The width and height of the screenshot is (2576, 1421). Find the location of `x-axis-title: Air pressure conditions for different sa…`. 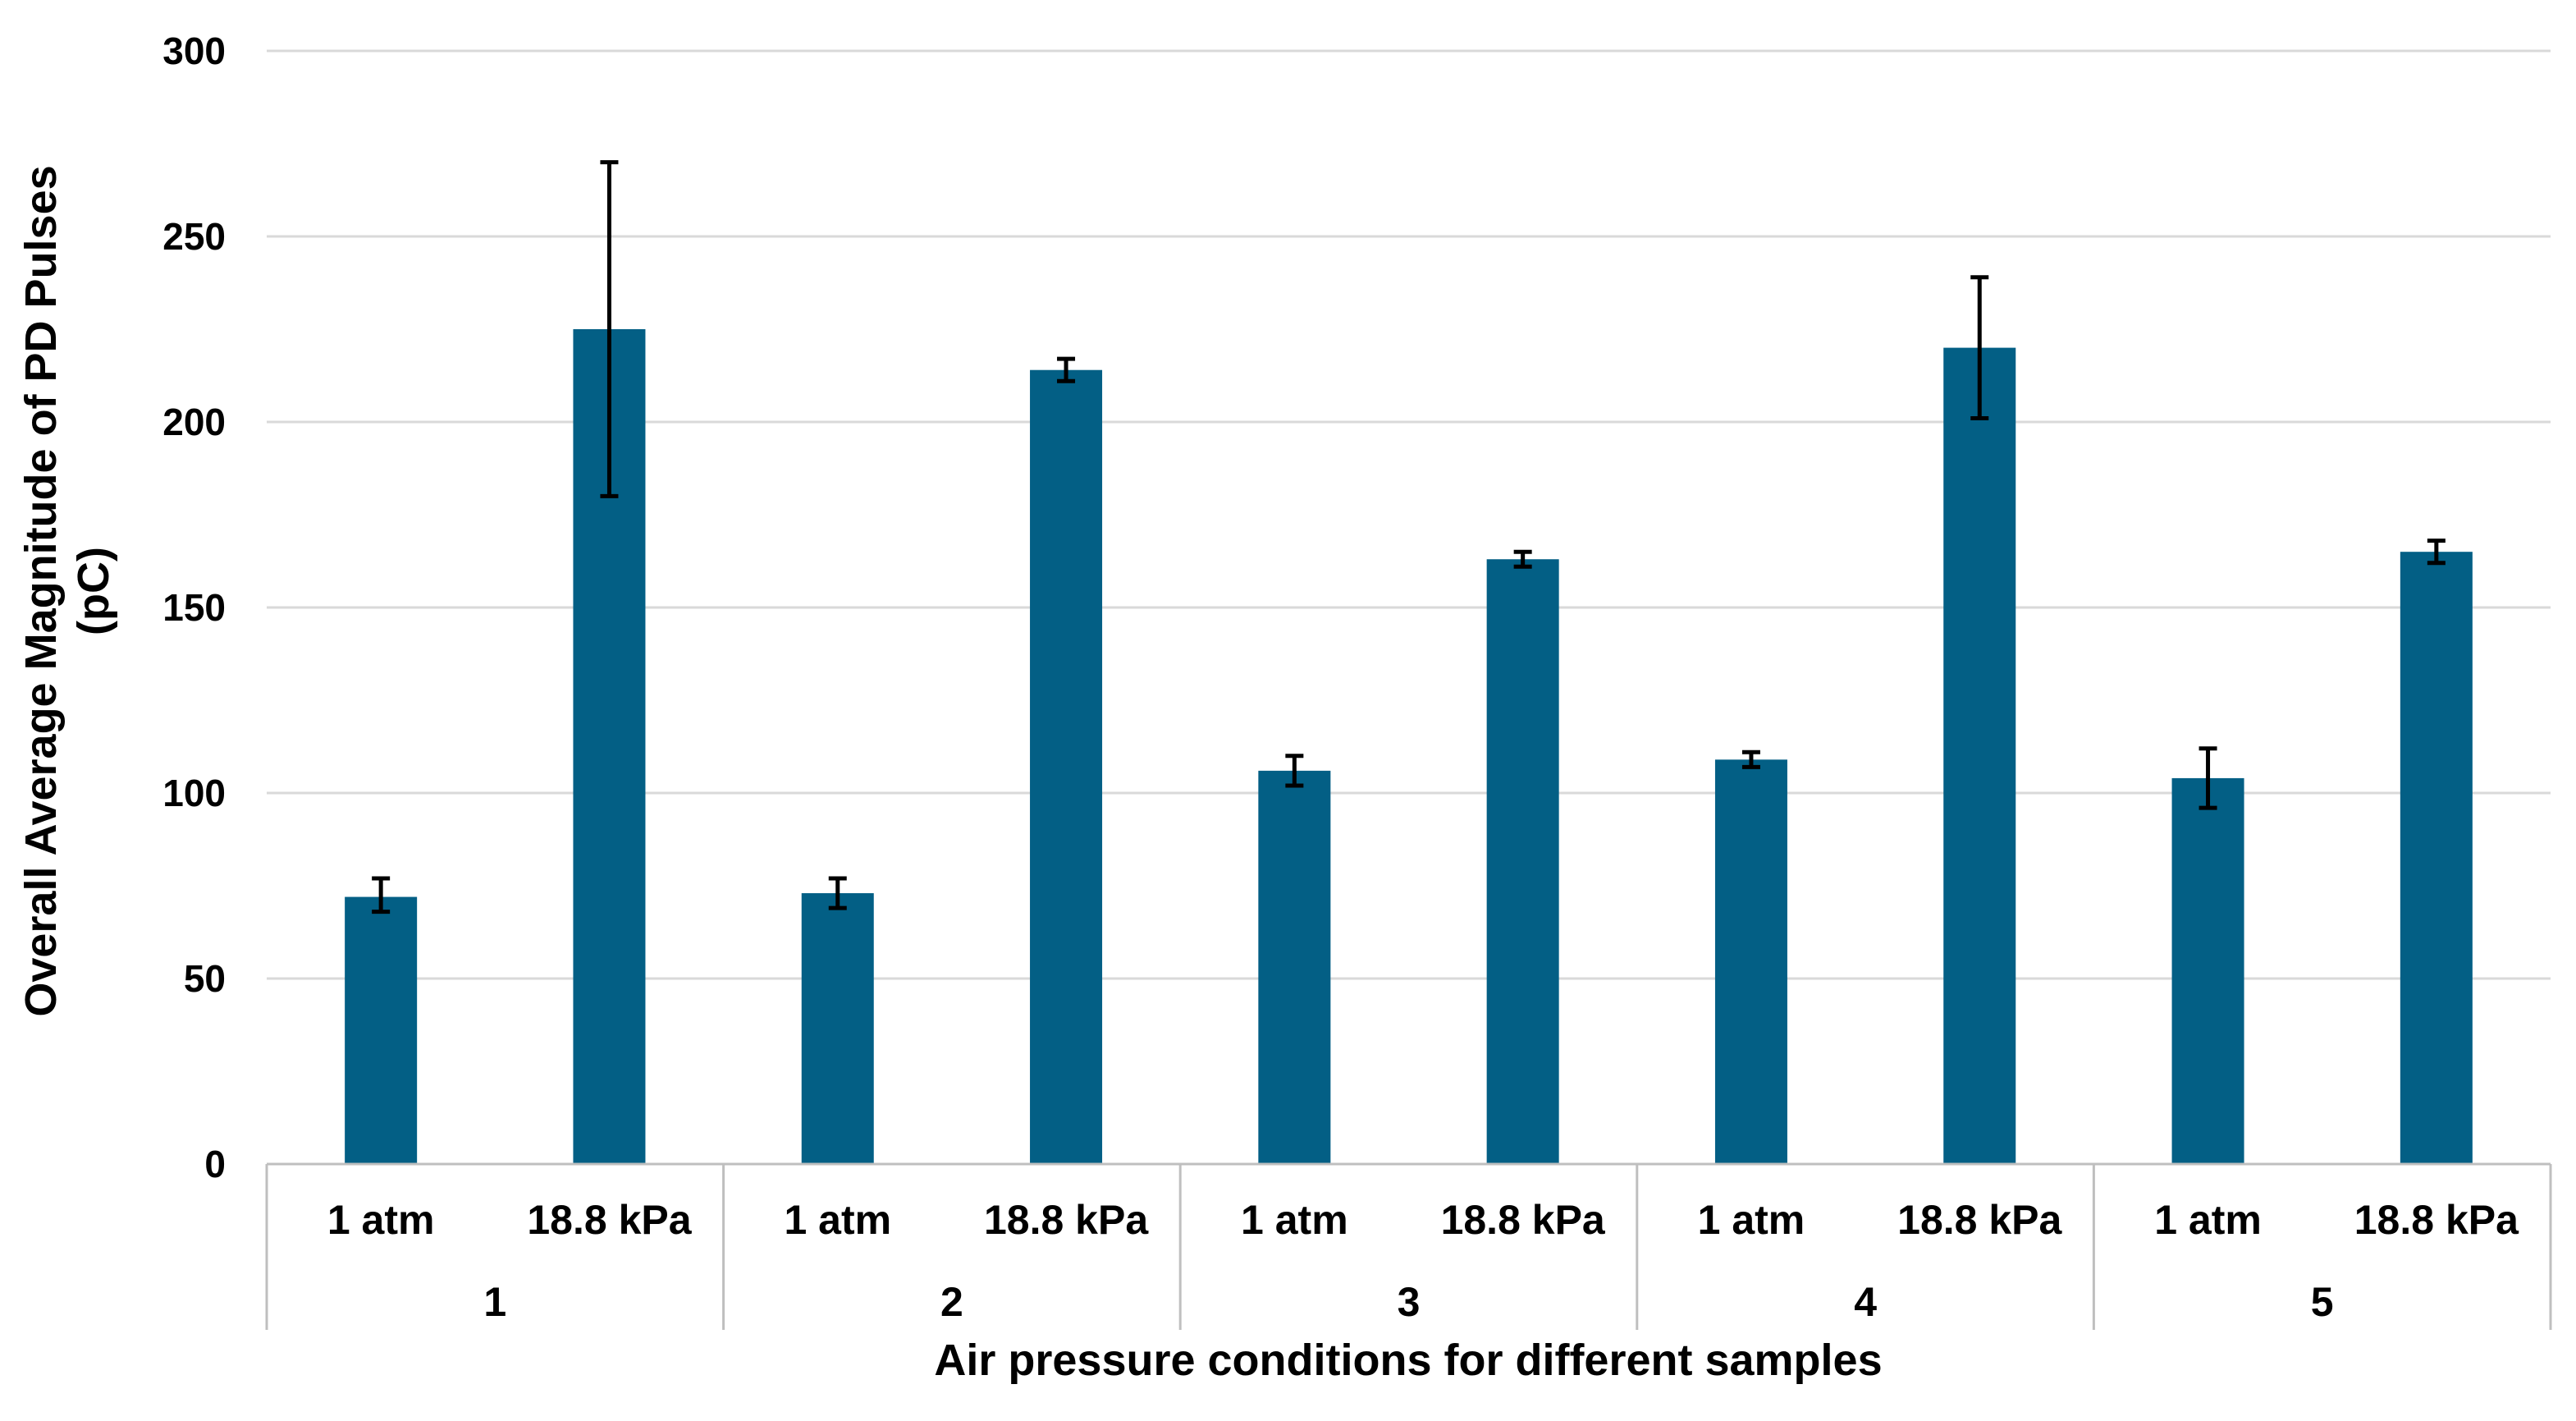

x-axis-title: Air pressure conditions for different sa… is located at coordinates (1408, 1360).